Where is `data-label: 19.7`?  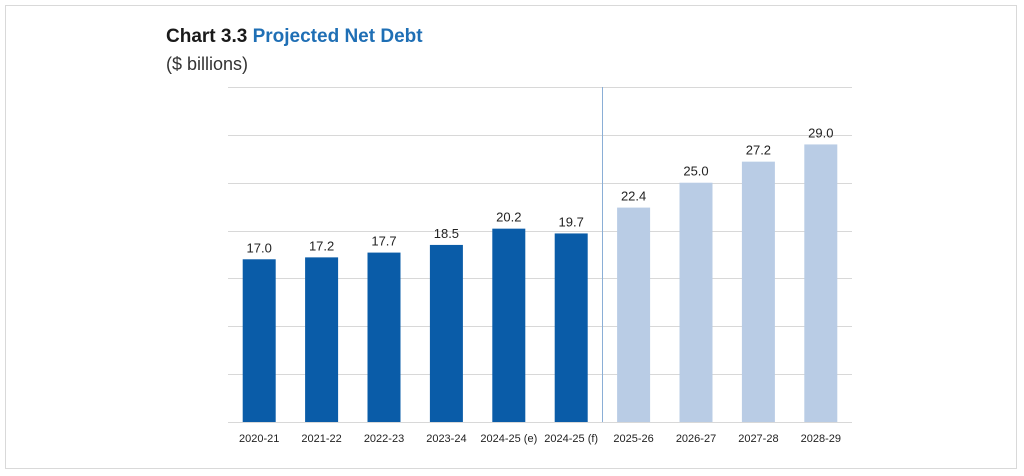 data-label: 19.7 is located at coordinates (571, 221).